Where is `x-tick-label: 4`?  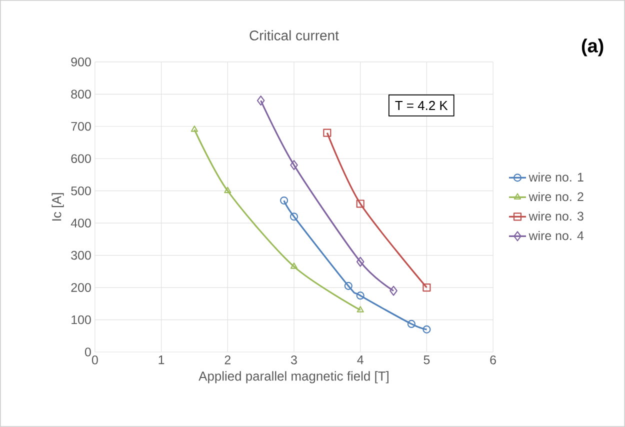 x-tick-label: 4 is located at coordinates (360, 360).